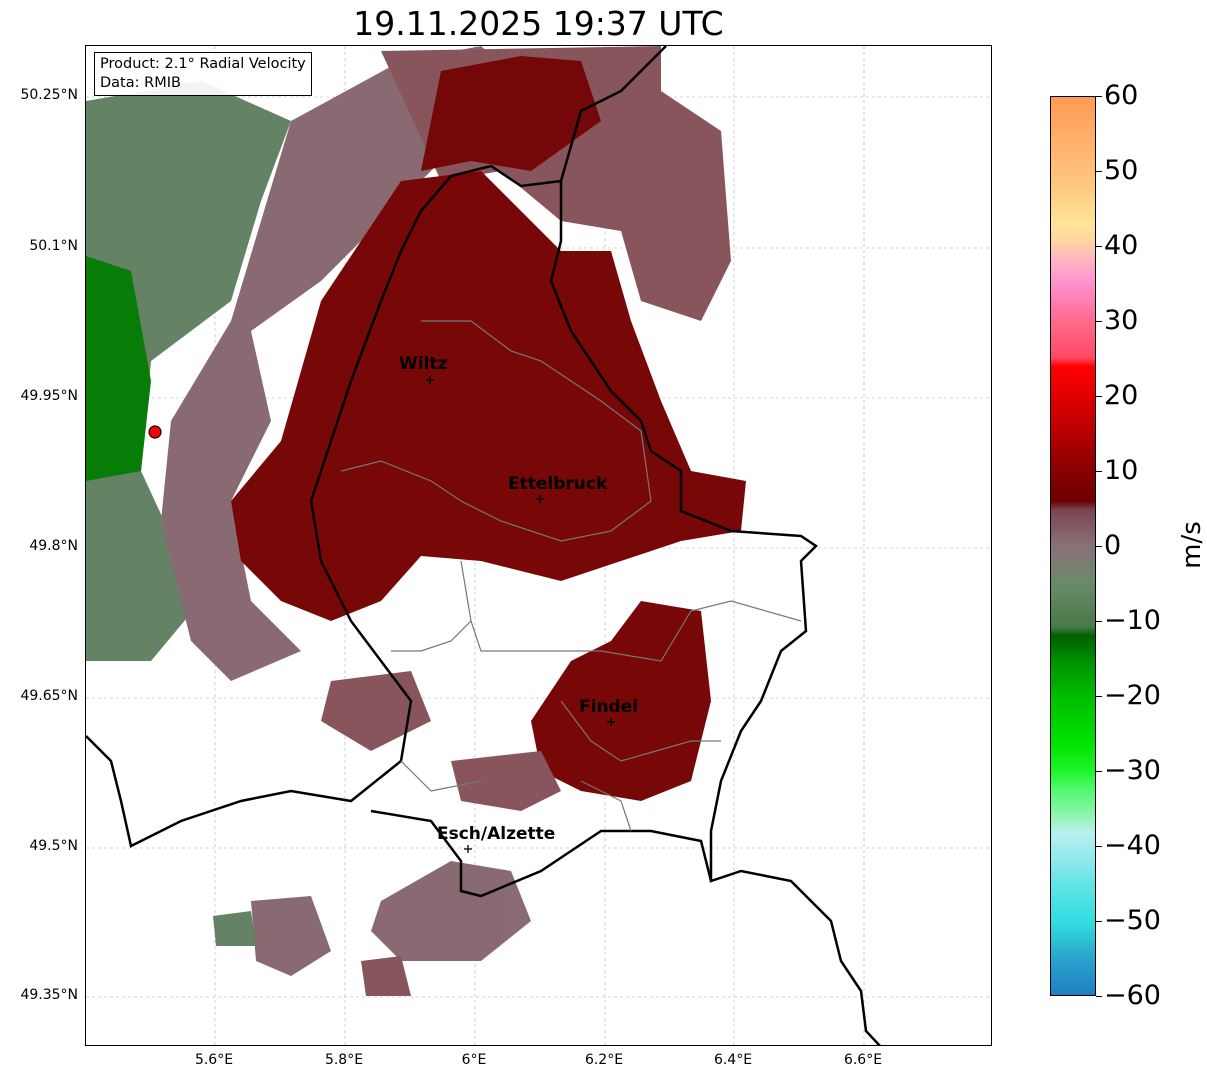  Describe the element at coordinates (49, 696) in the screenshot. I see `lat-tick: 49.65°N` at that location.